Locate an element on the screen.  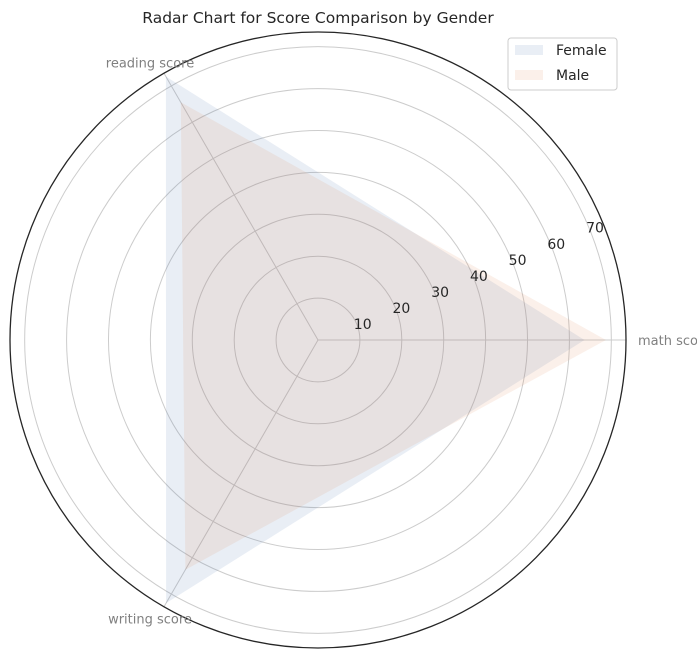
tick-label-10: 10 is located at coordinates (363, 325).